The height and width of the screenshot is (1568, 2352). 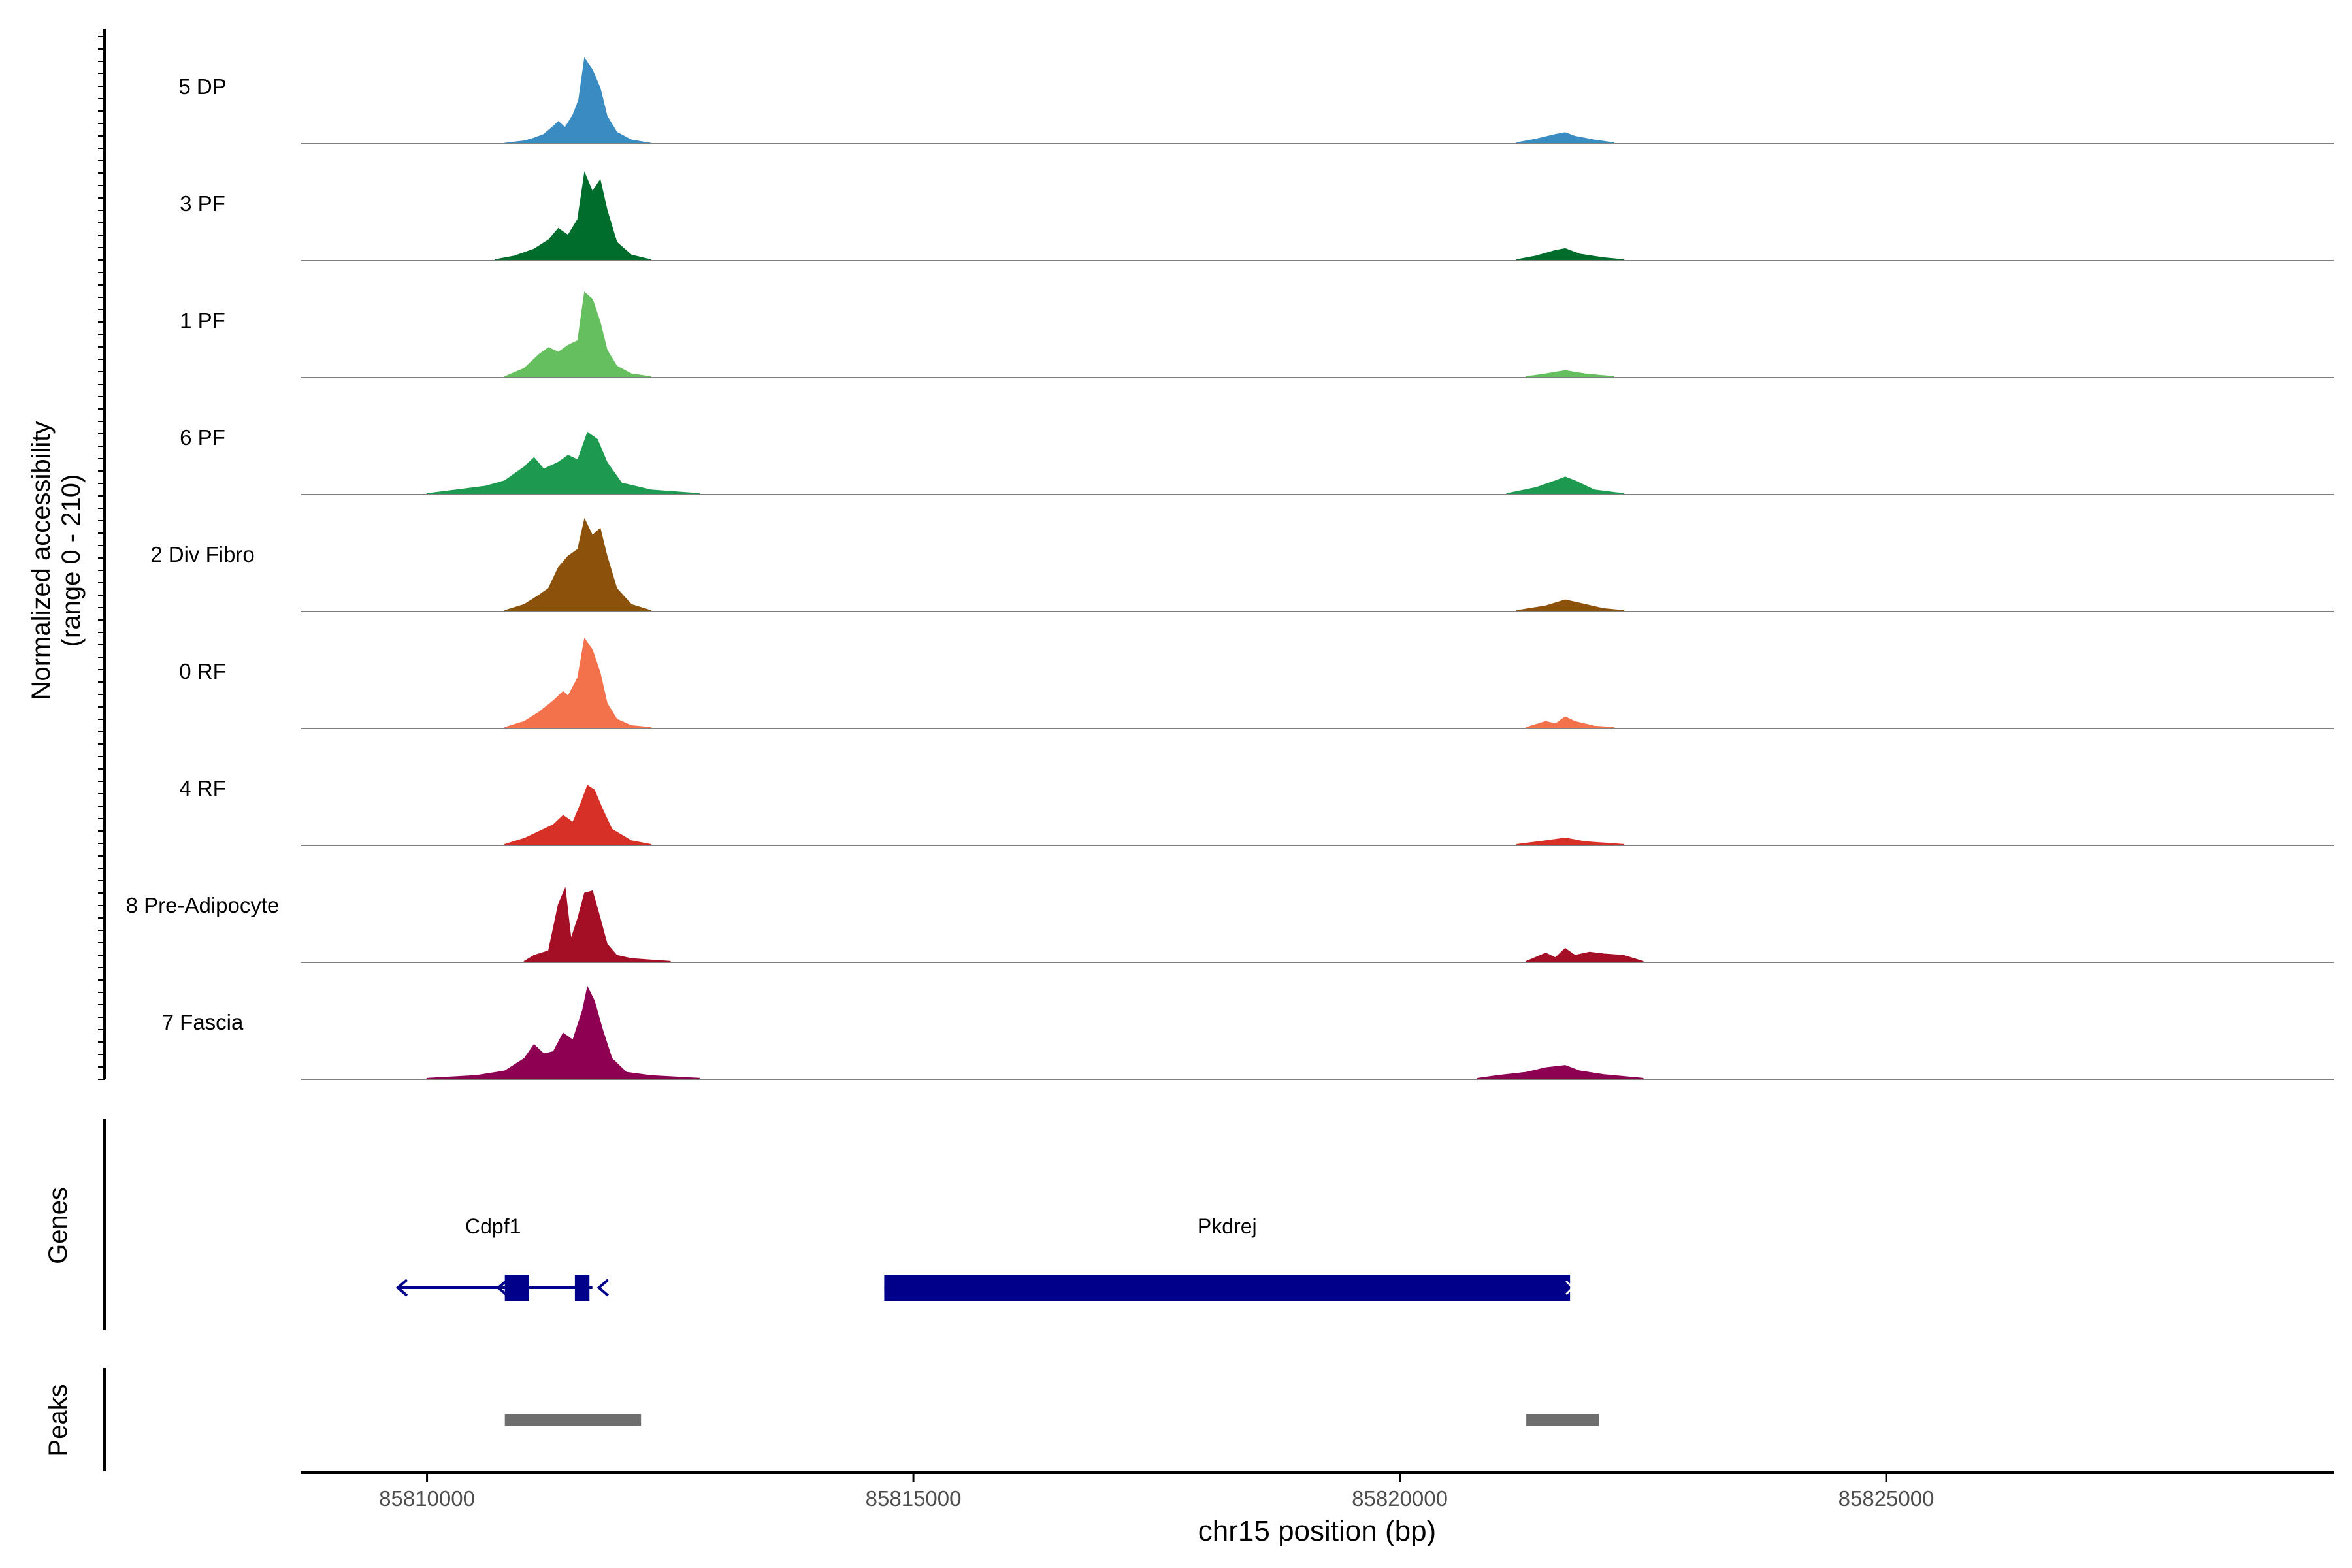 I want to click on track-0-rf: 0 RF, so click(x=1256, y=683).